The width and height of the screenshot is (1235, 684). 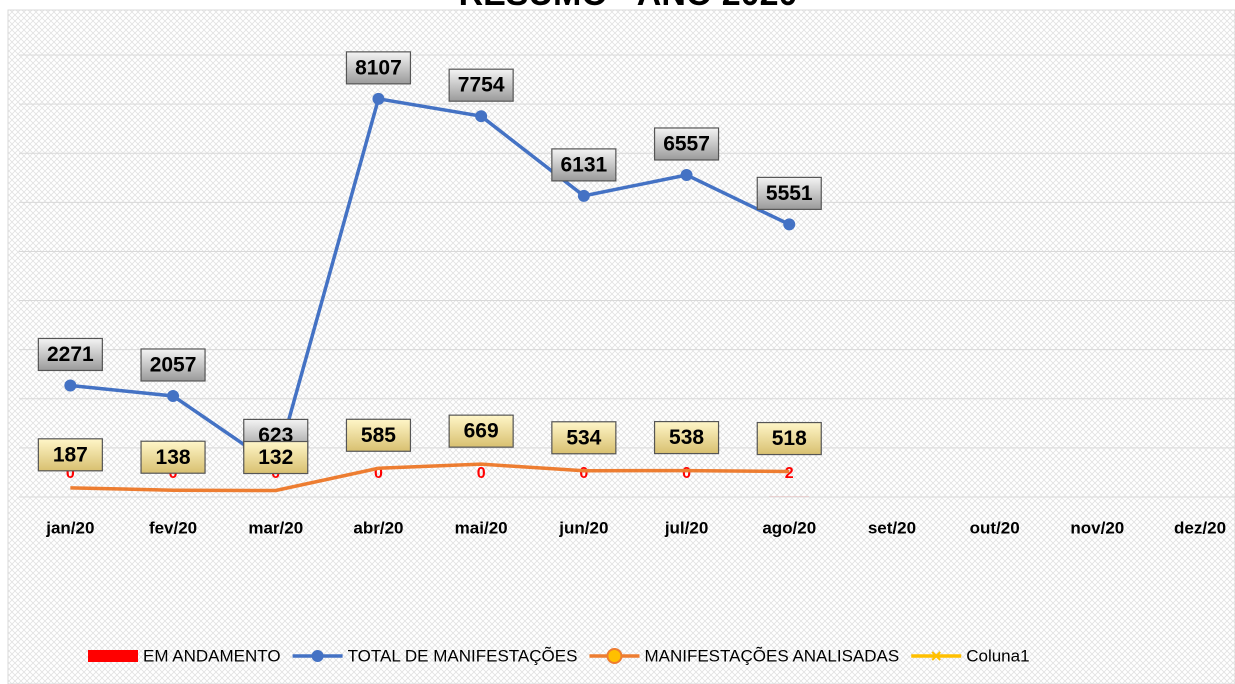 I want to click on data-label-text: 7754, so click(x=481, y=85).